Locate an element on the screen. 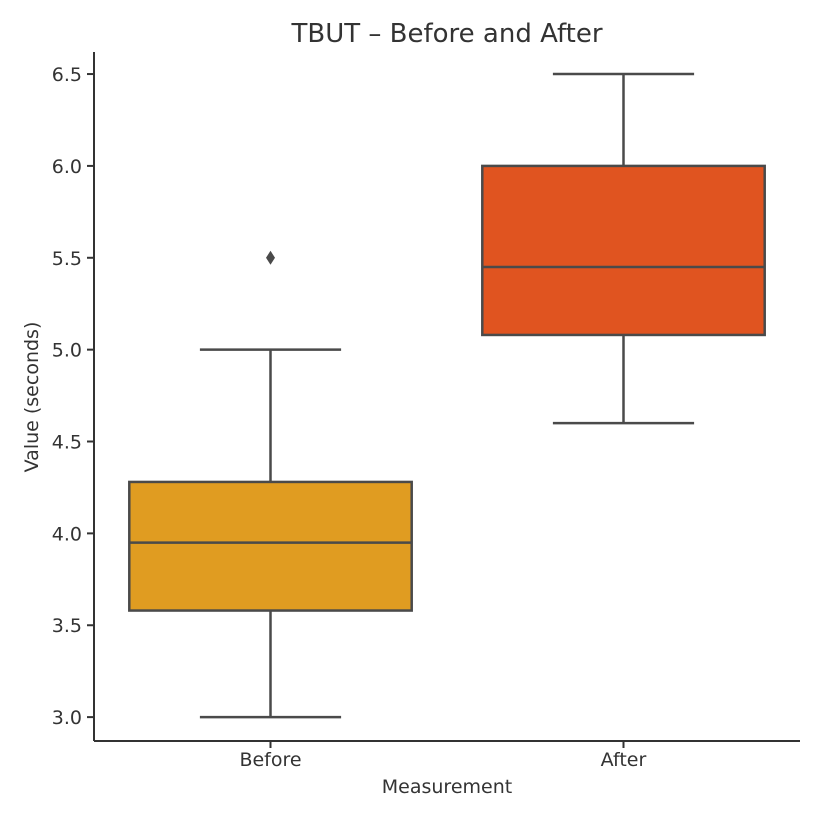  y-tick-label: 6.5 is located at coordinates (67, 75).